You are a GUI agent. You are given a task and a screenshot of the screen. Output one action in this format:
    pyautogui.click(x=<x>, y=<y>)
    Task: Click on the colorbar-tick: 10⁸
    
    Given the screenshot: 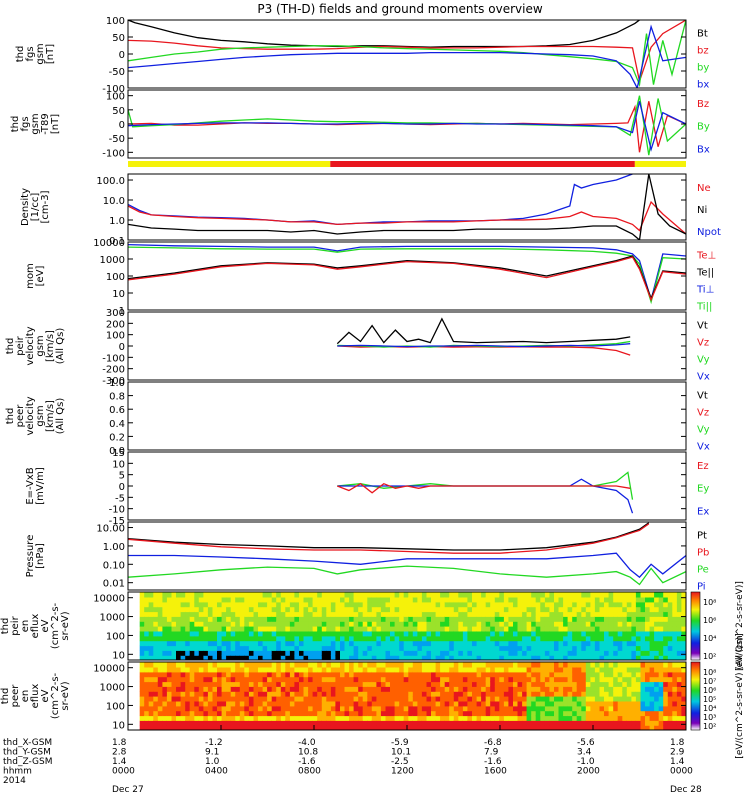 What is the action you would take?
    pyautogui.click(x=709, y=602)
    